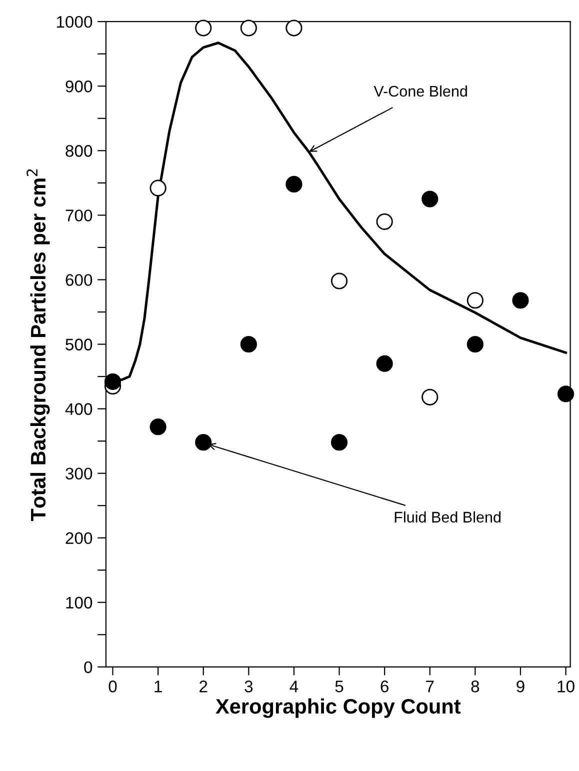 This screenshot has height=771, width=579. What do you see at coordinates (204, 686) in the screenshot?
I see `x-tick-label: 2` at bounding box center [204, 686].